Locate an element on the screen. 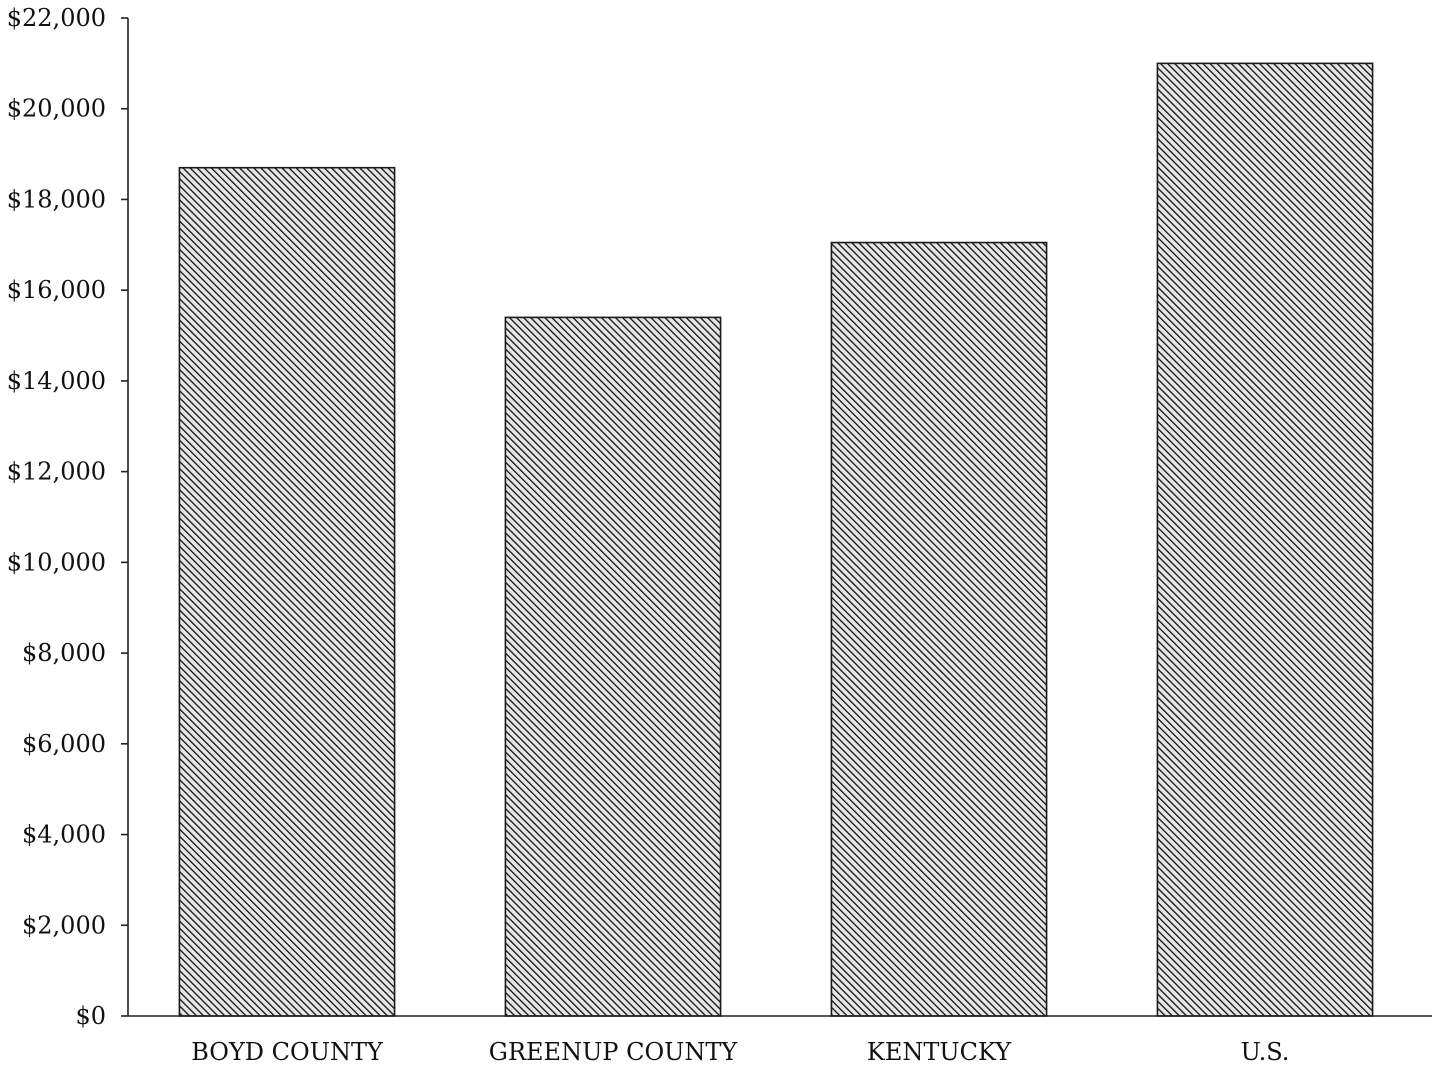 The height and width of the screenshot is (1066, 1436). y-tick-label: $4,000 is located at coordinates (64, 835).